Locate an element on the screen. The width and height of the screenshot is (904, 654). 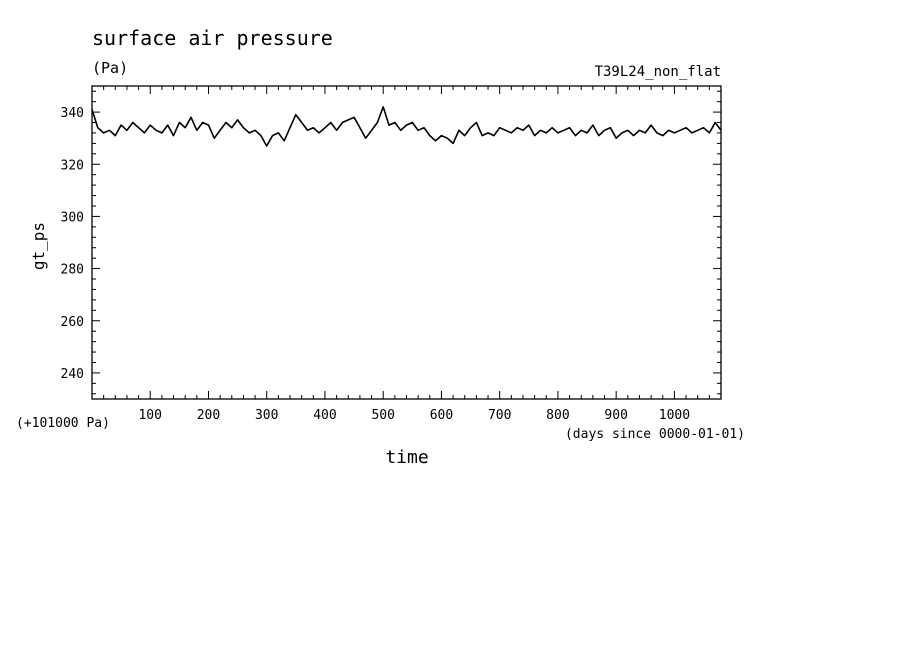
units-label: (Pa) is located at coordinates (110, 68).